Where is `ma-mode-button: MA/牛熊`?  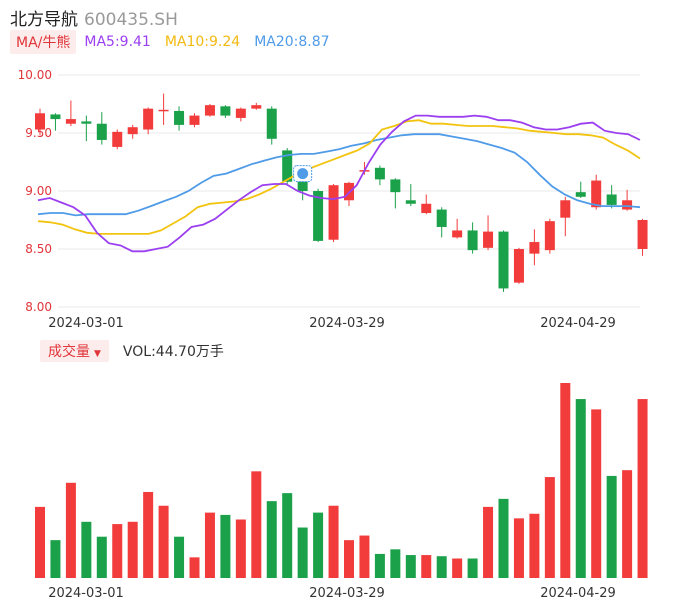 ma-mode-button: MA/牛熊 is located at coordinates (43, 42).